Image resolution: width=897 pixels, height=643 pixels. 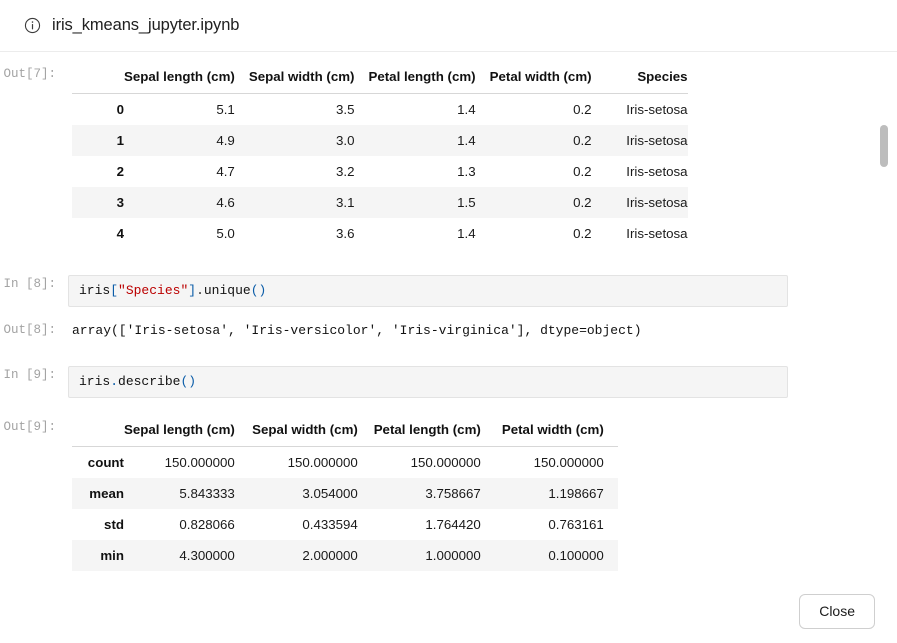 What do you see at coordinates (453, 555) in the screenshot?
I see `cell-petal-length: 1.000000` at bounding box center [453, 555].